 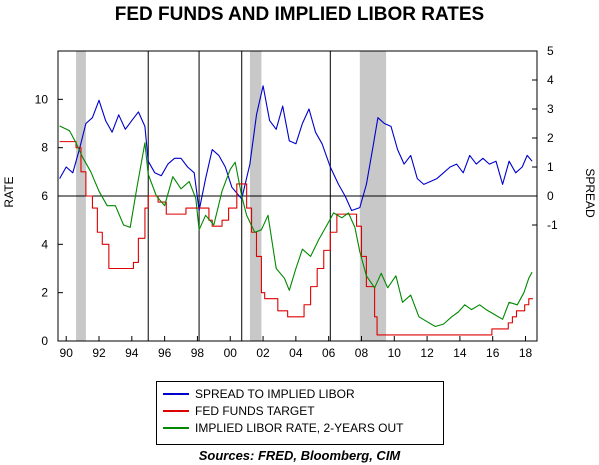 I want to click on chart-title: FED FUNDS AND IMPLIED LIBOR RATES, so click(x=299, y=14).